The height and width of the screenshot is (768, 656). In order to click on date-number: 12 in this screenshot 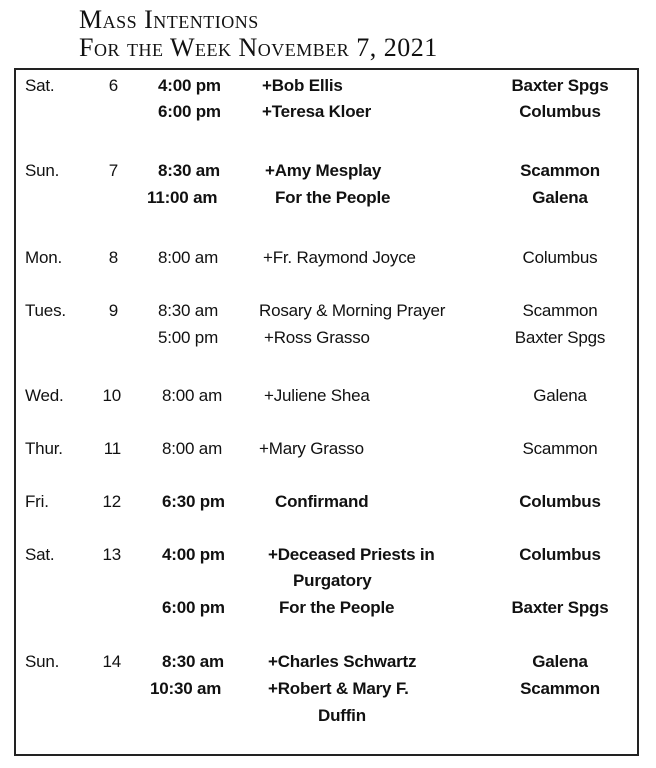, I will do `click(111, 501)`.